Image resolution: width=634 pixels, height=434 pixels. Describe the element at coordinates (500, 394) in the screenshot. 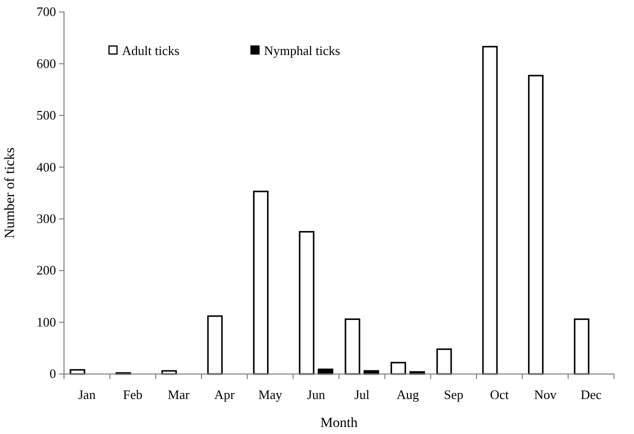

I see `x-tick-label: Oct` at that location.